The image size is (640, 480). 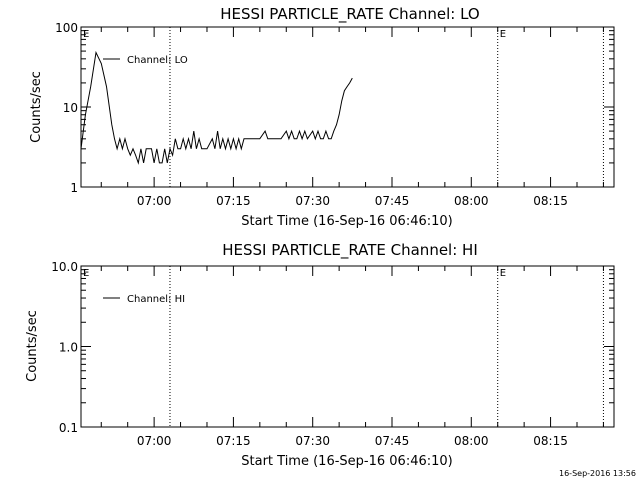 I want to click on y-tick-label: 1, so click(x=74, y=188).